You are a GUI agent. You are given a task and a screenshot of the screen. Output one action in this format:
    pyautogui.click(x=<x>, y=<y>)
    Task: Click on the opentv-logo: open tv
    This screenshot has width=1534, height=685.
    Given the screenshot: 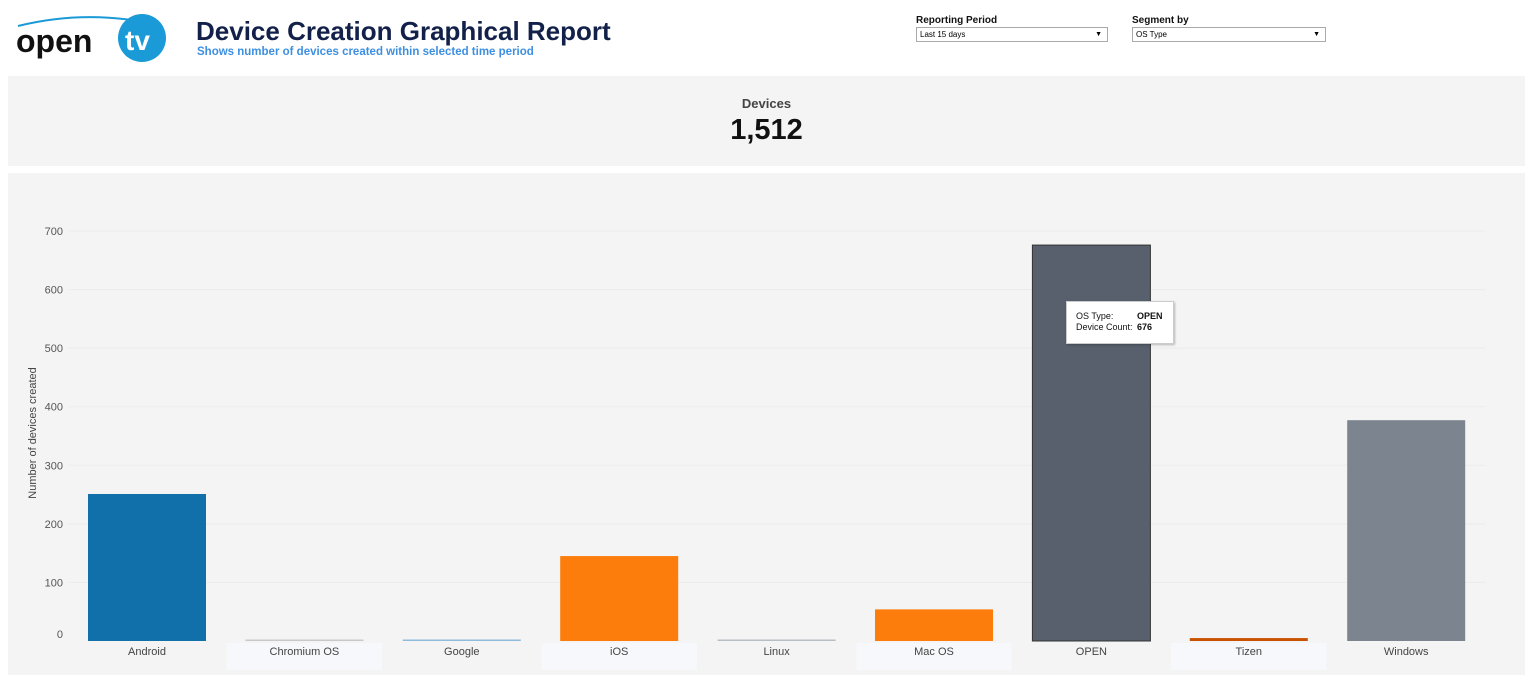 What is the action you would take?
    pyautogui.click(x=91, y=38)
    